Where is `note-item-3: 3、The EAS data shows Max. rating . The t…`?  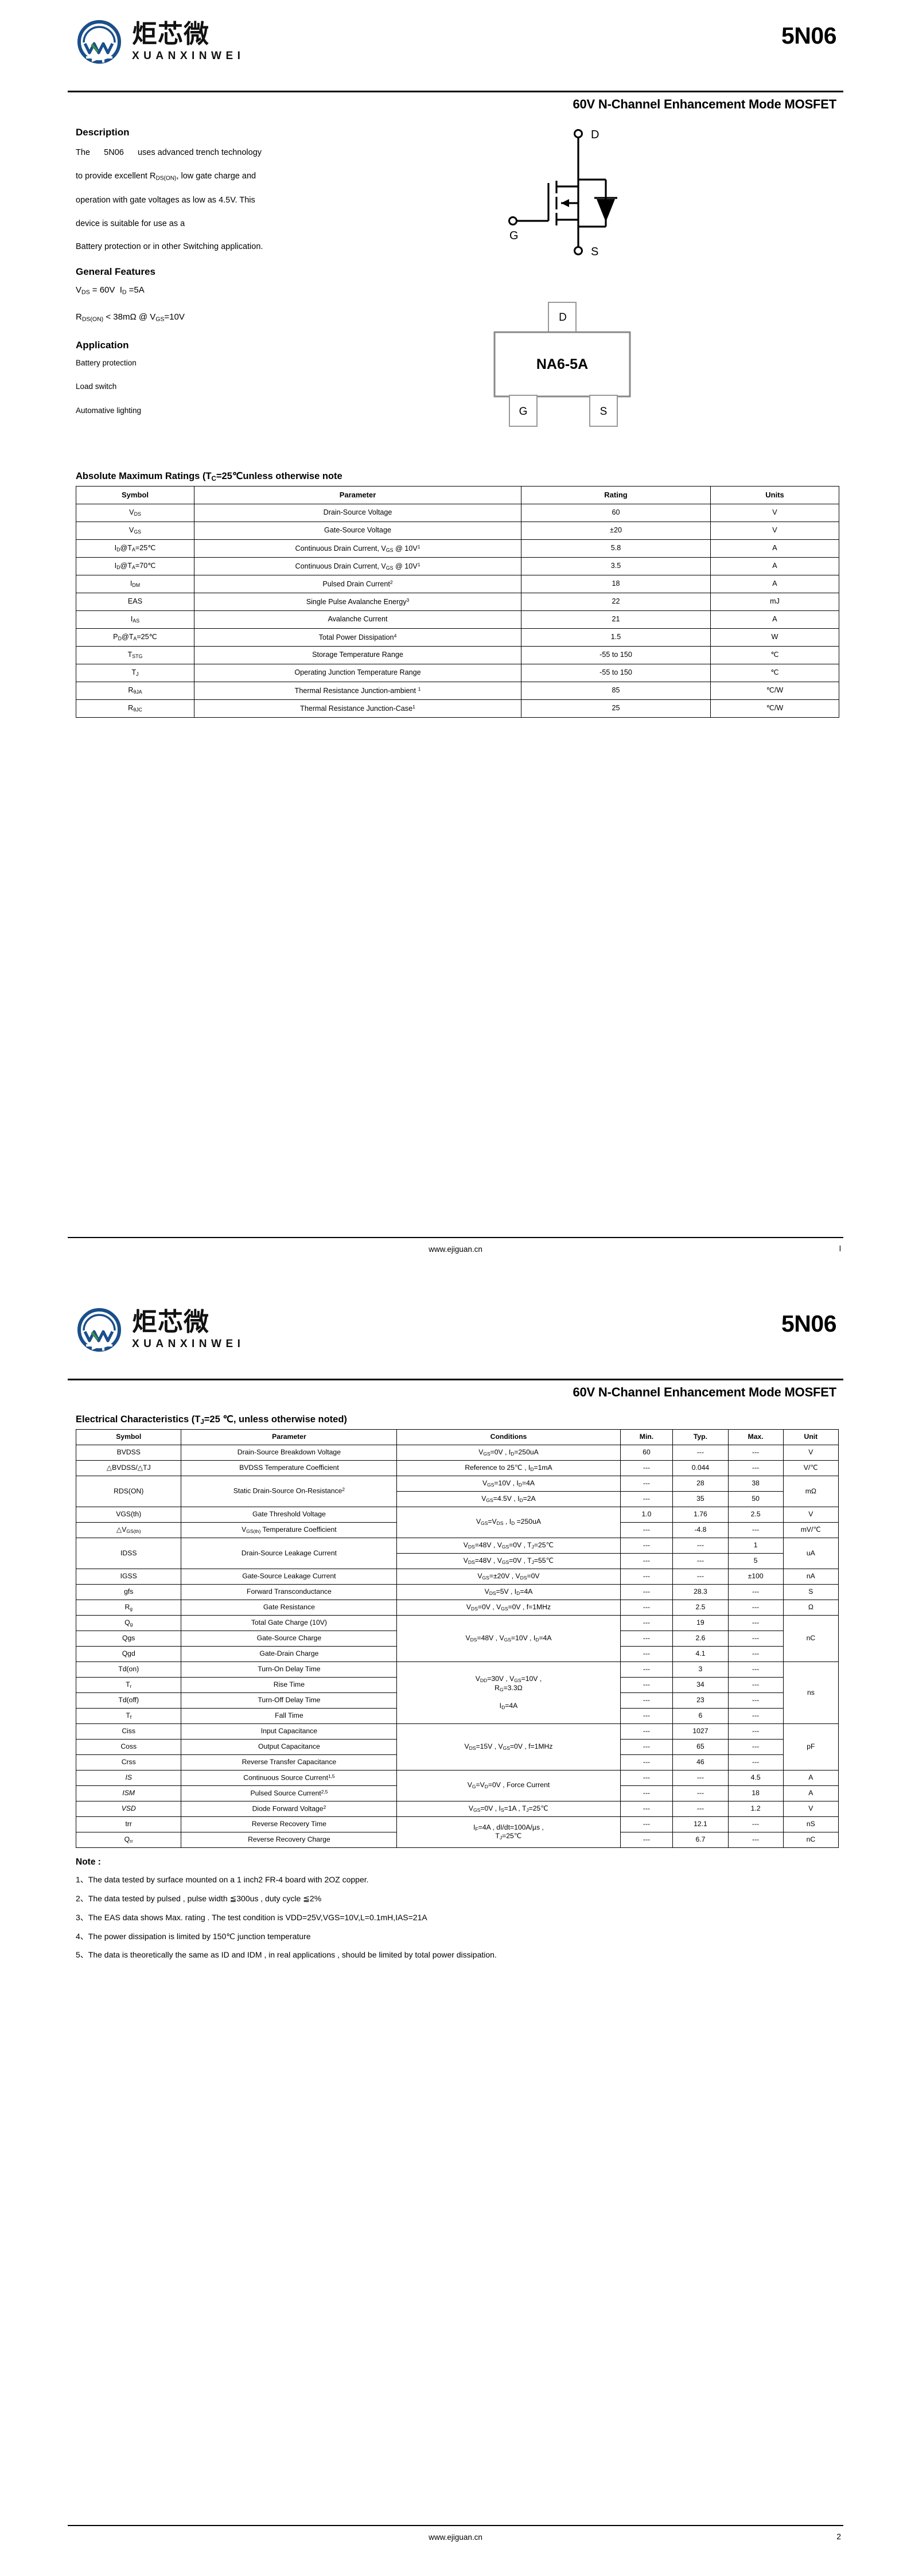
note-item-3: 3、The EAS data shows Max. rating . The t… is located at coordinates (251, 1917).